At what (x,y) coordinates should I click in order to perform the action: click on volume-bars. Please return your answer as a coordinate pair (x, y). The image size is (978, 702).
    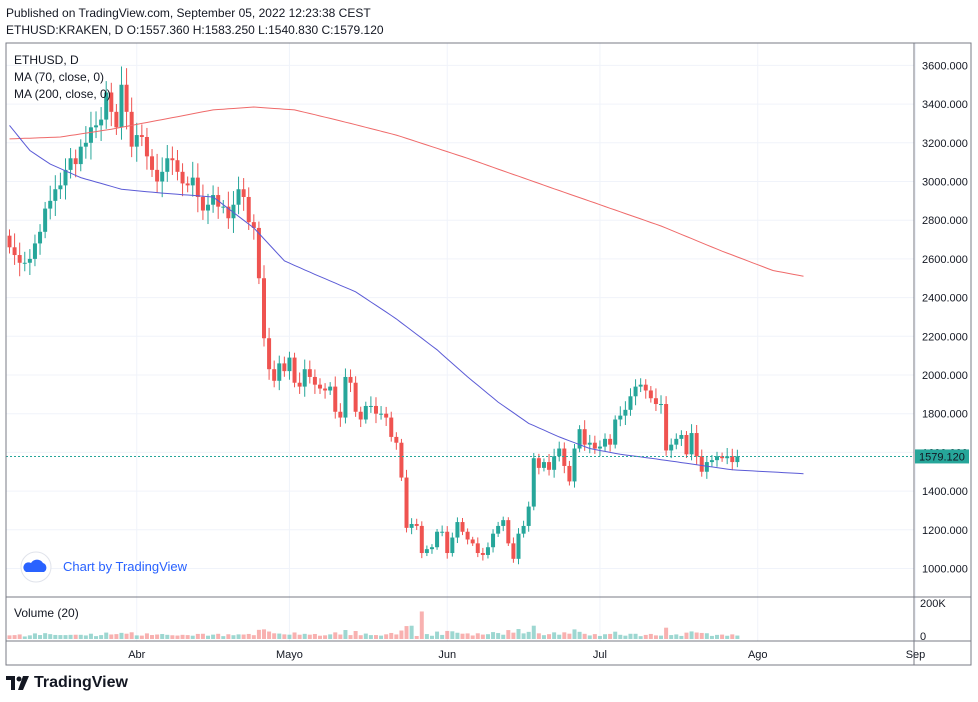
    Looking at the image, I should click on (373, 625).